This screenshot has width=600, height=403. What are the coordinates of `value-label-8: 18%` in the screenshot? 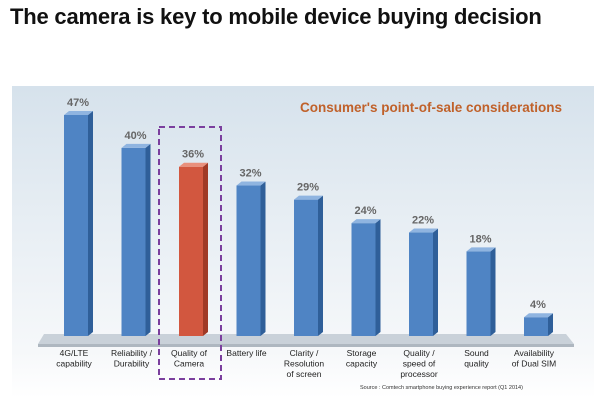 It's located at (480, 239).